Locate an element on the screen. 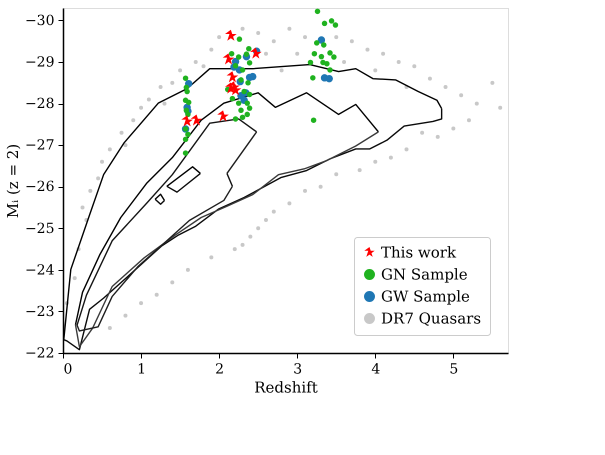  y-tick-label: −23 is located at coordinates (39, 312).